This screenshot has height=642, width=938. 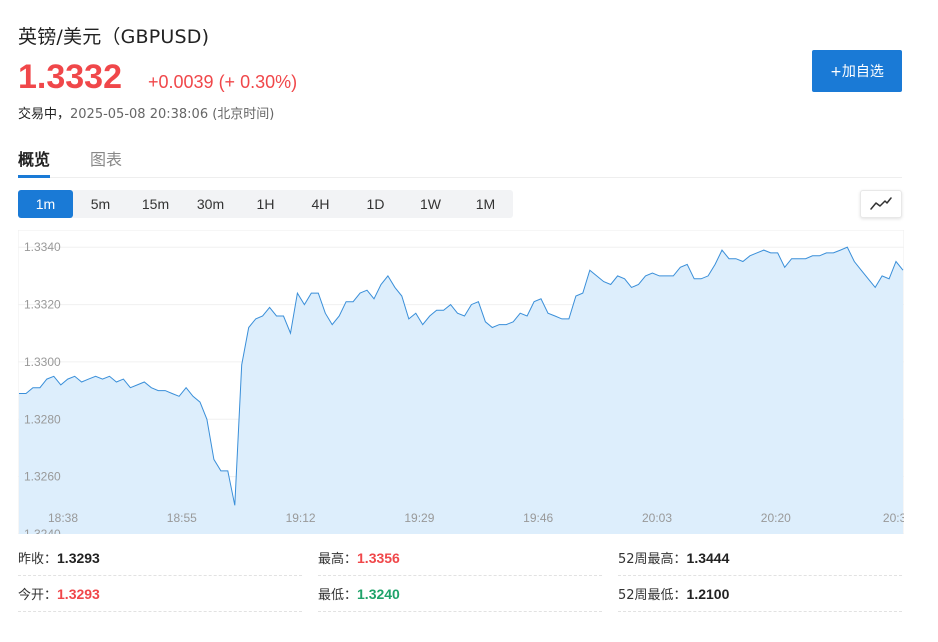 What do you see at coordinates (419, 518) in the screenshot?
I see `x-tick-label: 19:29` at bounding box center [419, 518].